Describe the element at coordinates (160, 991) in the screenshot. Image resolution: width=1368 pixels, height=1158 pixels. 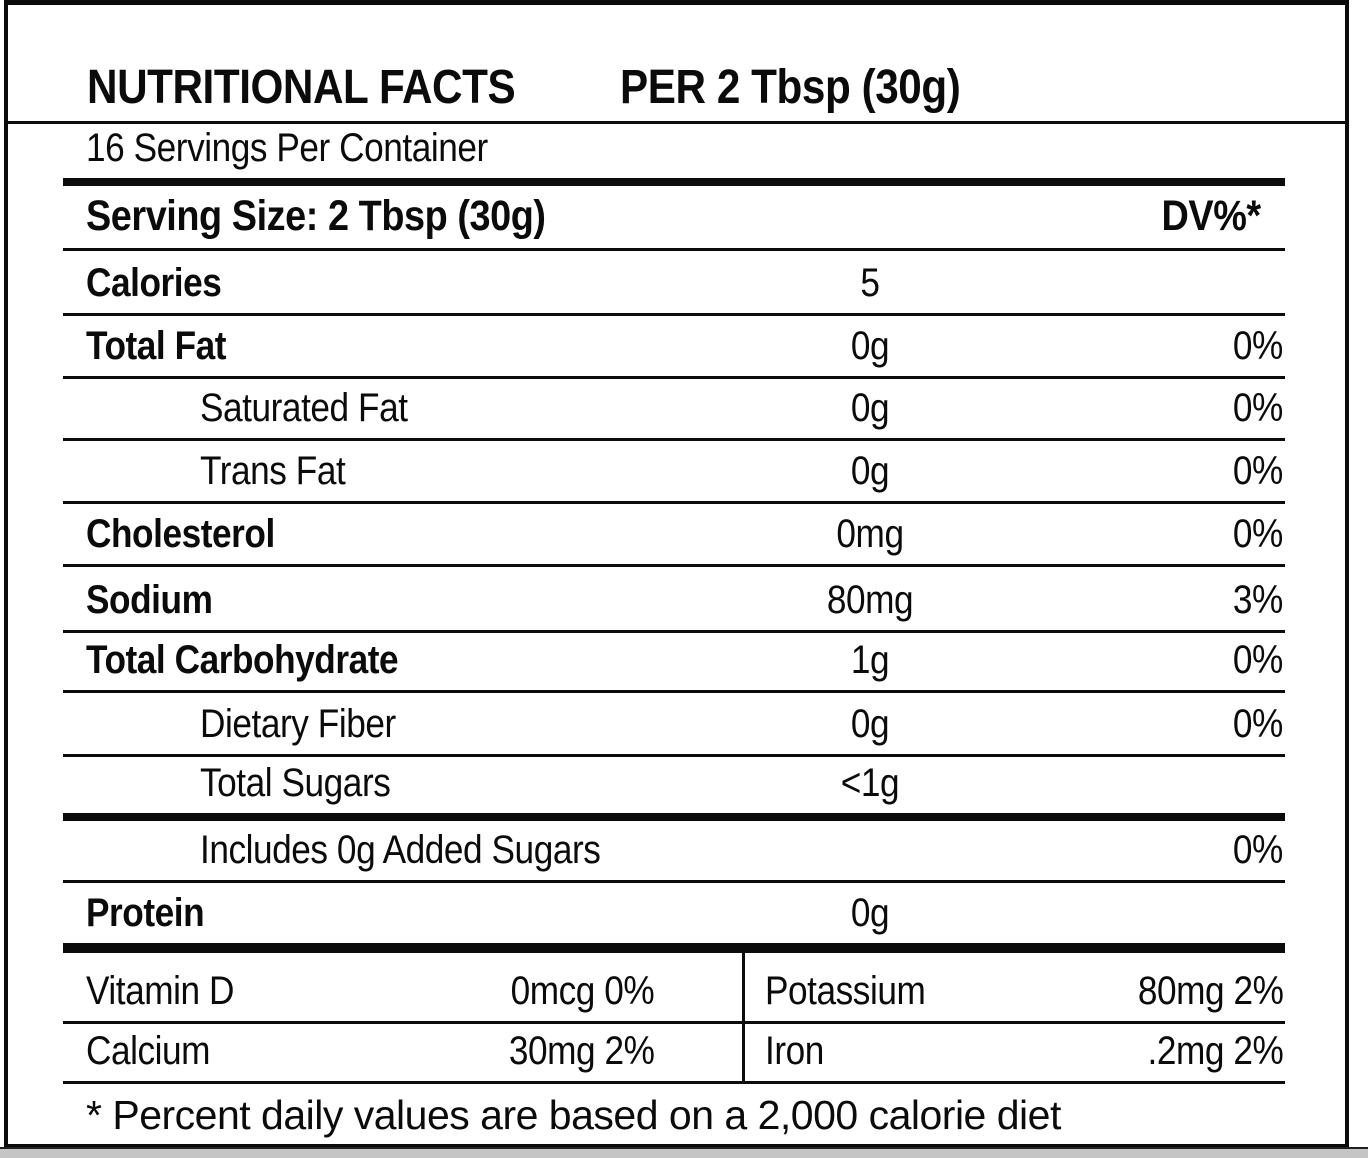
I see `micronutrient-name: Vitamin D` at that location.